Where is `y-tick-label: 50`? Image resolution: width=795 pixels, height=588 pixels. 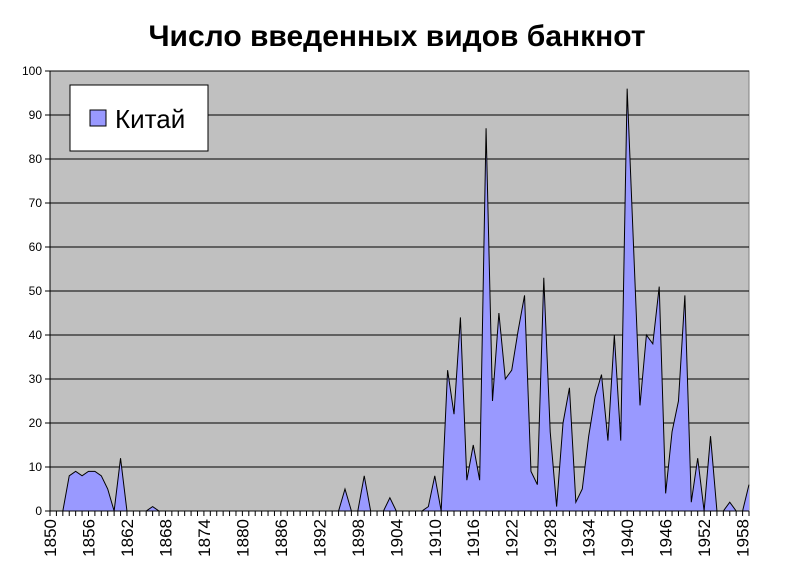
y-tick-label: 50 is located at coordinates (36, 291).